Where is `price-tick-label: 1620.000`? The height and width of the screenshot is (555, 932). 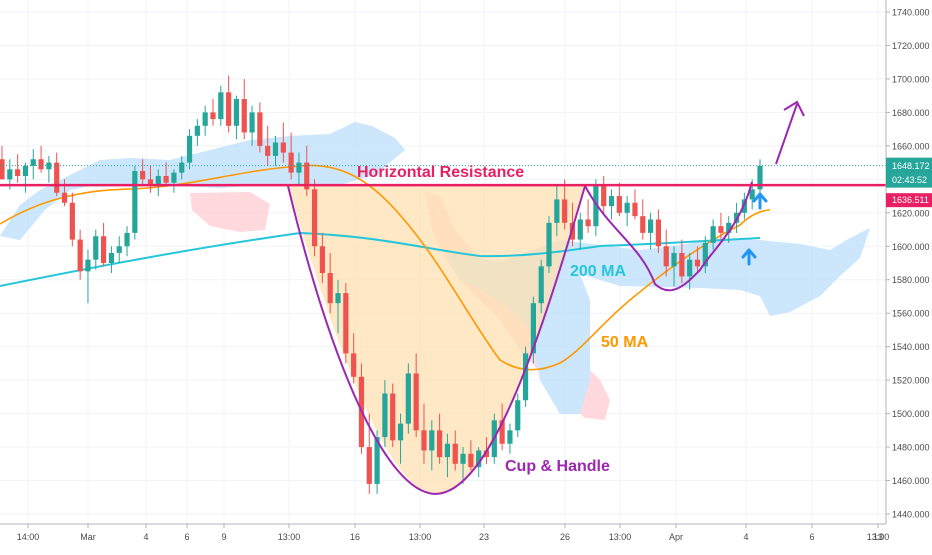 price-tick-label: 1620.000 is located at coordinates (911, 213).